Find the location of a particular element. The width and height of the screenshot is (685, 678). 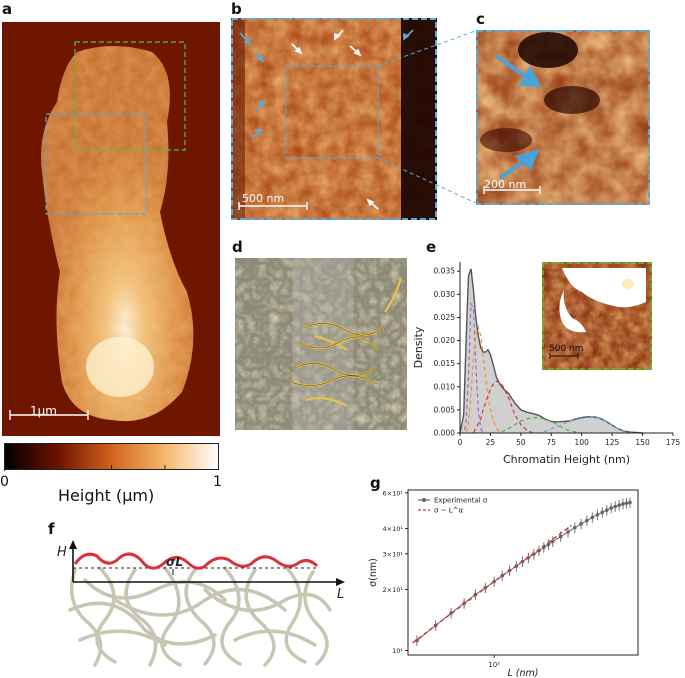

y-tick-label: 0.000 is located at coordinates (445, 433).